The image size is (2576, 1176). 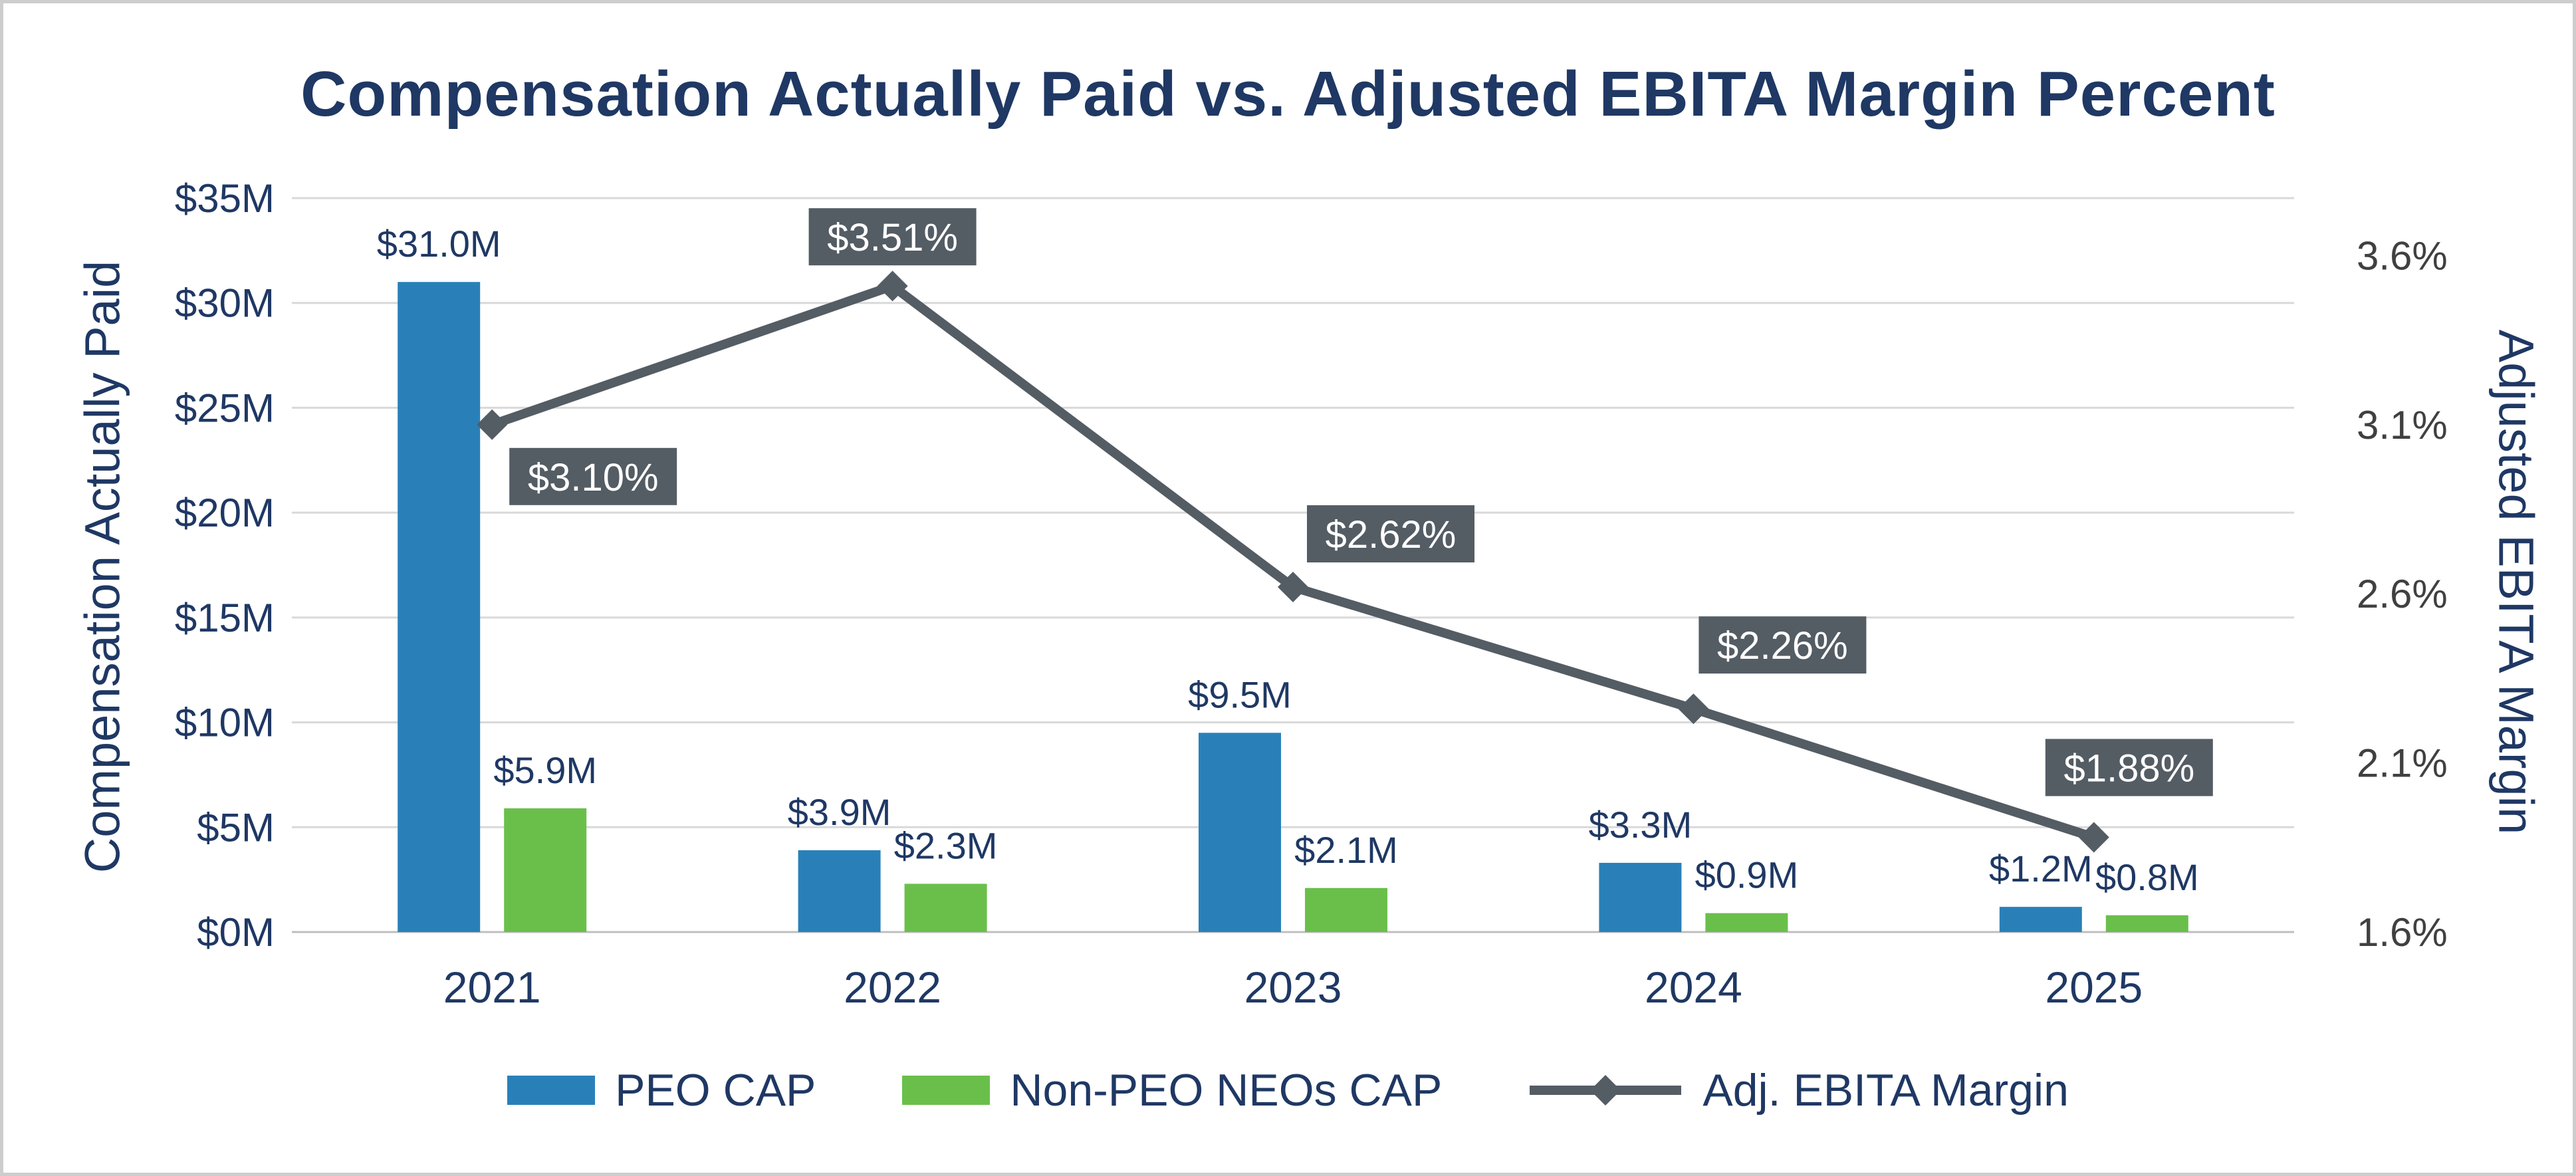 I want to click on bar-peo-cap-2024, so click(x=1640, y=897).